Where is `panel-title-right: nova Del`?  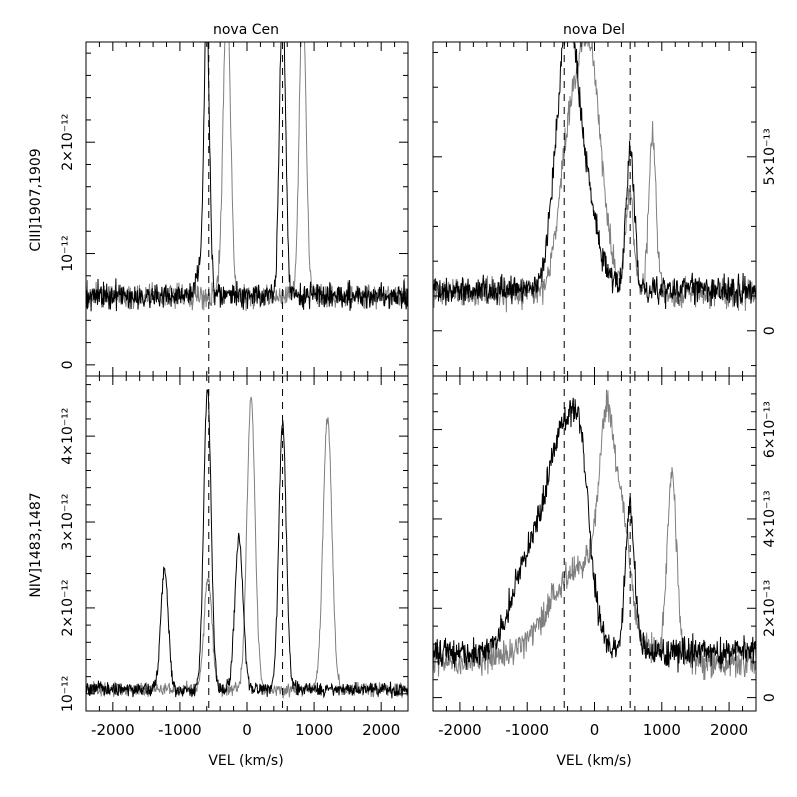
panel-title-right: nova Del is located at coordinates (594, 30).